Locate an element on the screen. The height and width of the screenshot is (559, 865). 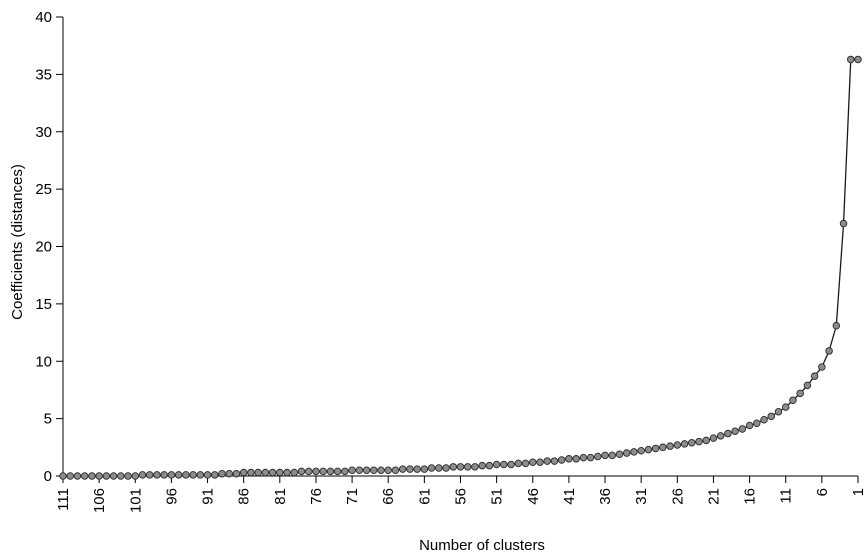
y-tick-label: 25 is located at coordinates (43, 189).